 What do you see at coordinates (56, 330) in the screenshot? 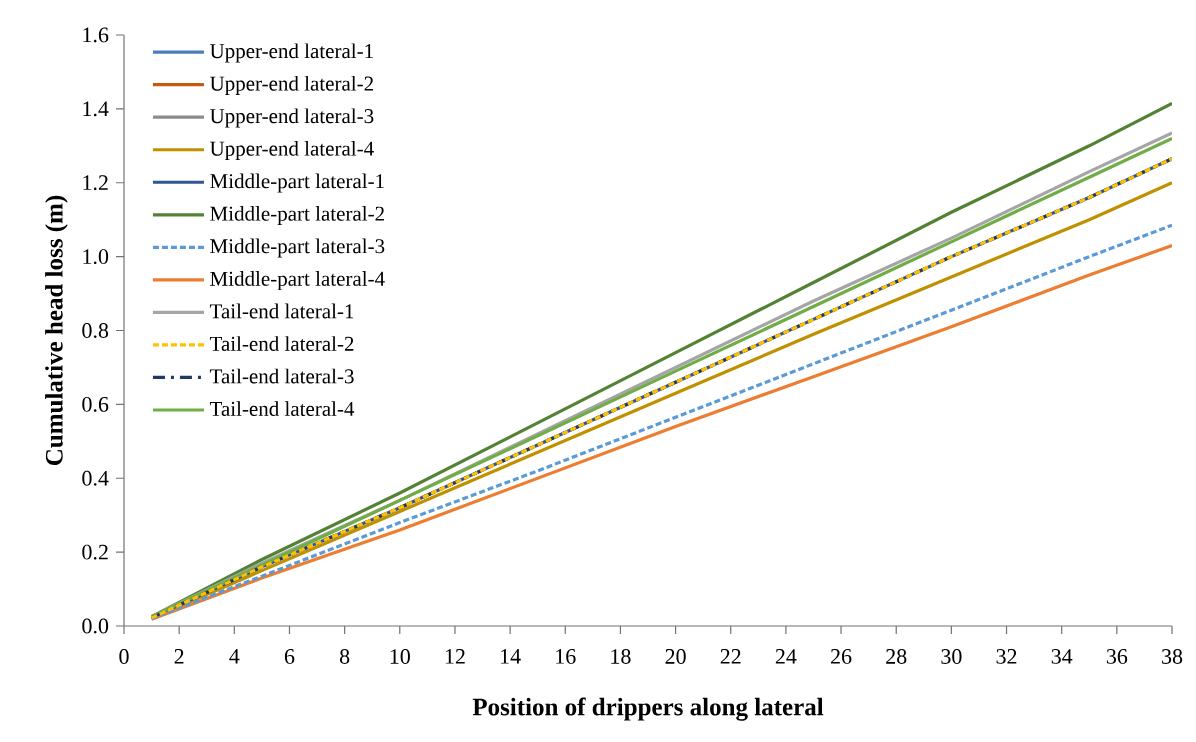
I see `y-axis-title: Cumulative head loss (m)` at bounding box center [56, 330].